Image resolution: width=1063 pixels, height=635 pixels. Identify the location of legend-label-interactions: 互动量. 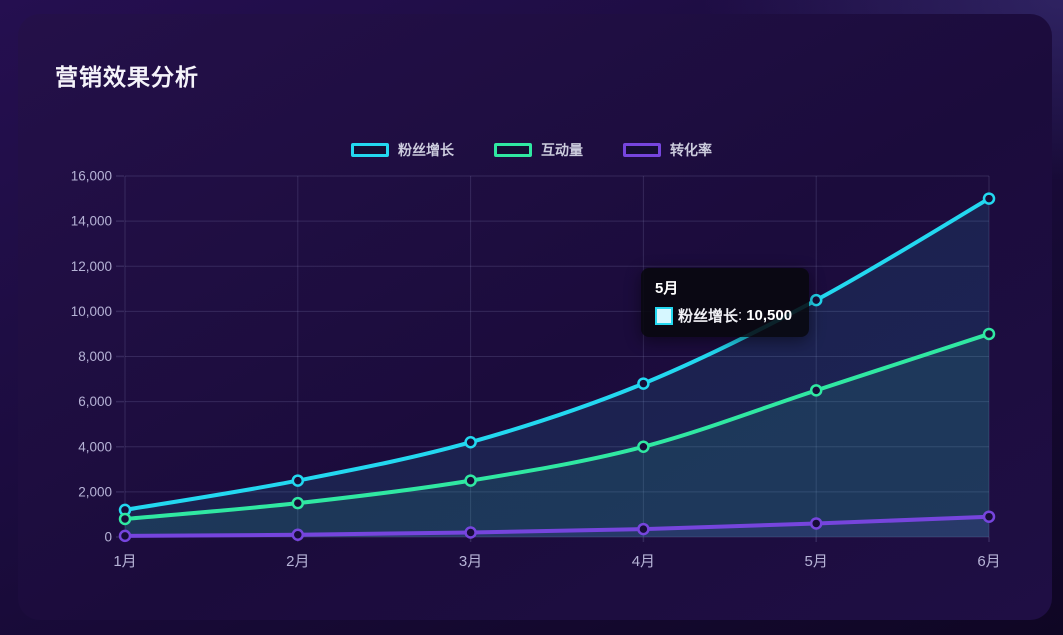
(562, 150).